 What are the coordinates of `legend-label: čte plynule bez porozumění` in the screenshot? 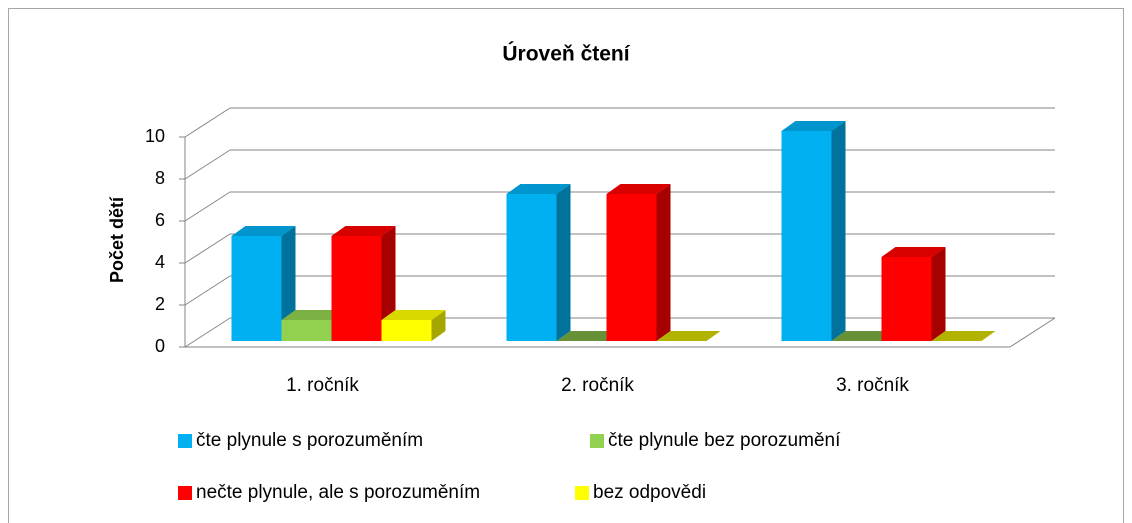 It's located at (724, 440).